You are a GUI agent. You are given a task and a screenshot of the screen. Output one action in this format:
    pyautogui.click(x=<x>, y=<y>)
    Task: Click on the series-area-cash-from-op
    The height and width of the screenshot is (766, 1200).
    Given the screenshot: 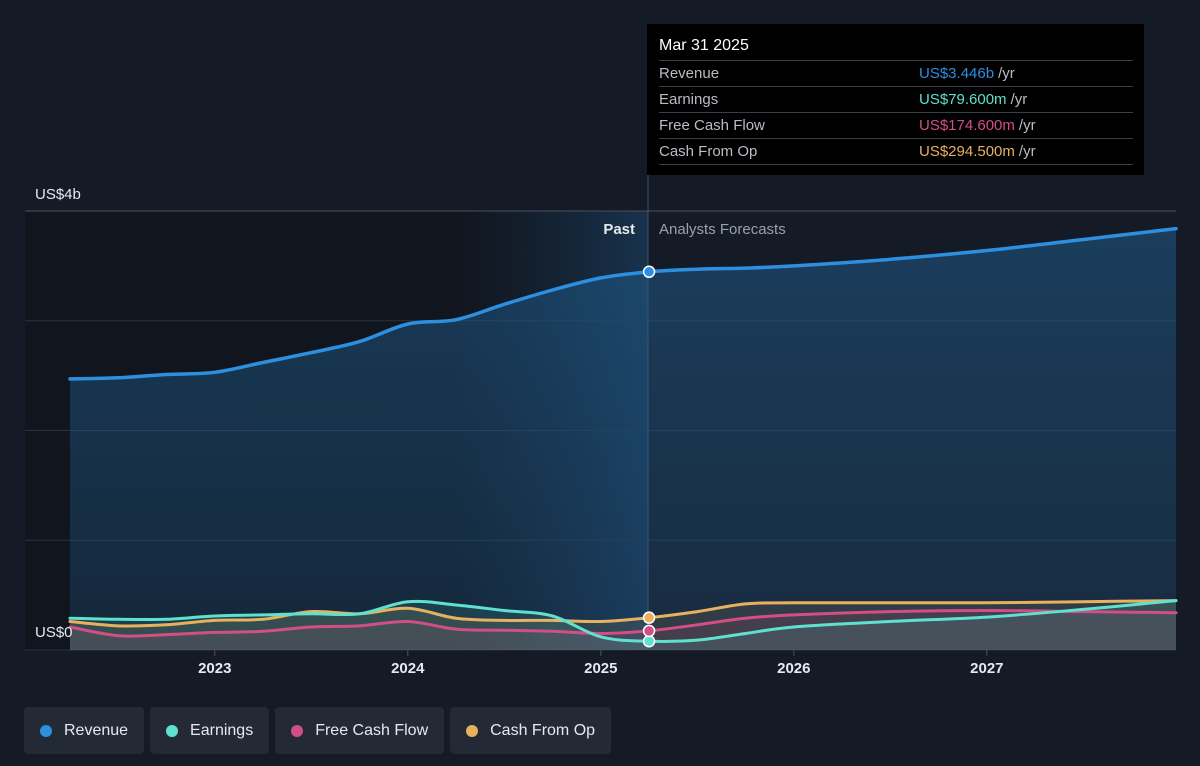 What is the action you would take?
    pyautogui.click(x=623, y=625)
    